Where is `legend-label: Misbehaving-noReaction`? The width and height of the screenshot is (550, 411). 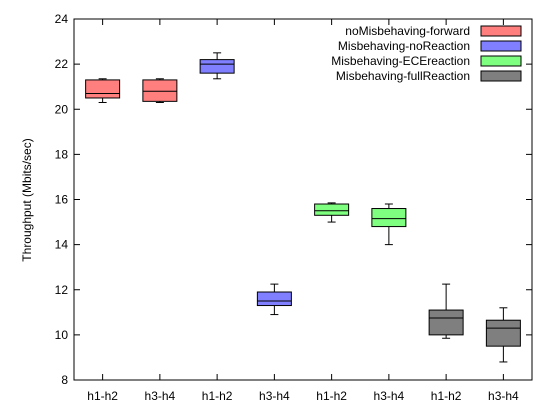
legend-label: Misbehaving-noReaction is located at coordinates (404, 46).